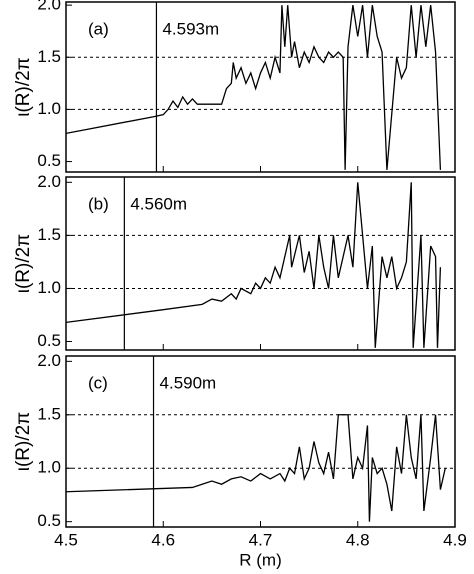 This screenshot has width=474, height=574. What do you see at coordinates (158, 203) in the screenshot?
I see `annotation: 4.560m` at bounding box center [158, 203].